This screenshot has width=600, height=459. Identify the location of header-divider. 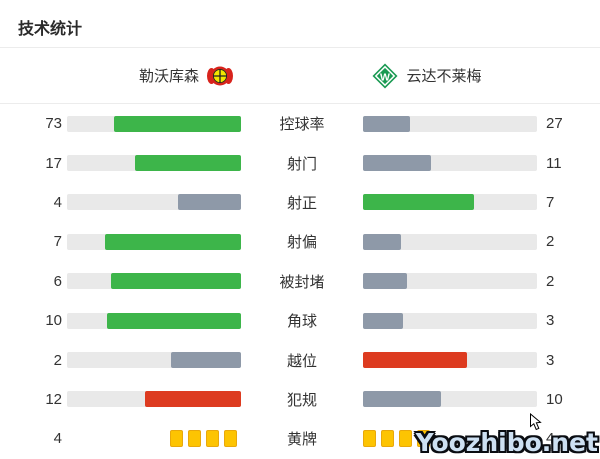
(300, 103).